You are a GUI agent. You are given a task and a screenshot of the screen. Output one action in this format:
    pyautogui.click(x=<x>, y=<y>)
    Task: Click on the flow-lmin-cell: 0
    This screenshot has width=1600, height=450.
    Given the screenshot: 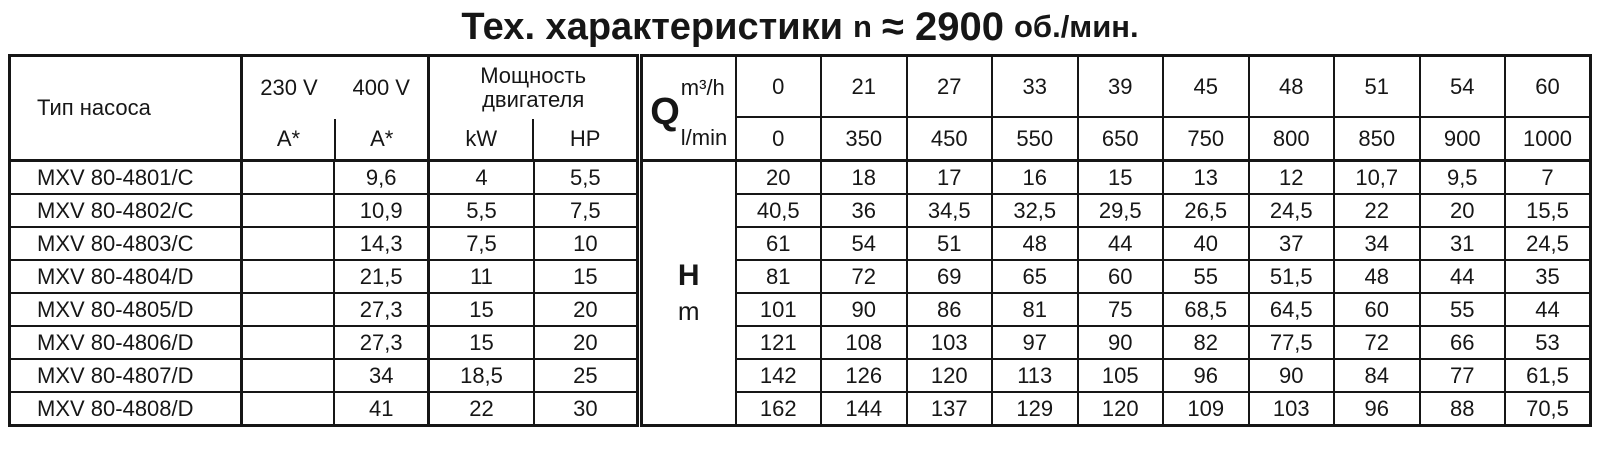 What is the action you would take?
    pyautogui.click(x=778, y=139)
    